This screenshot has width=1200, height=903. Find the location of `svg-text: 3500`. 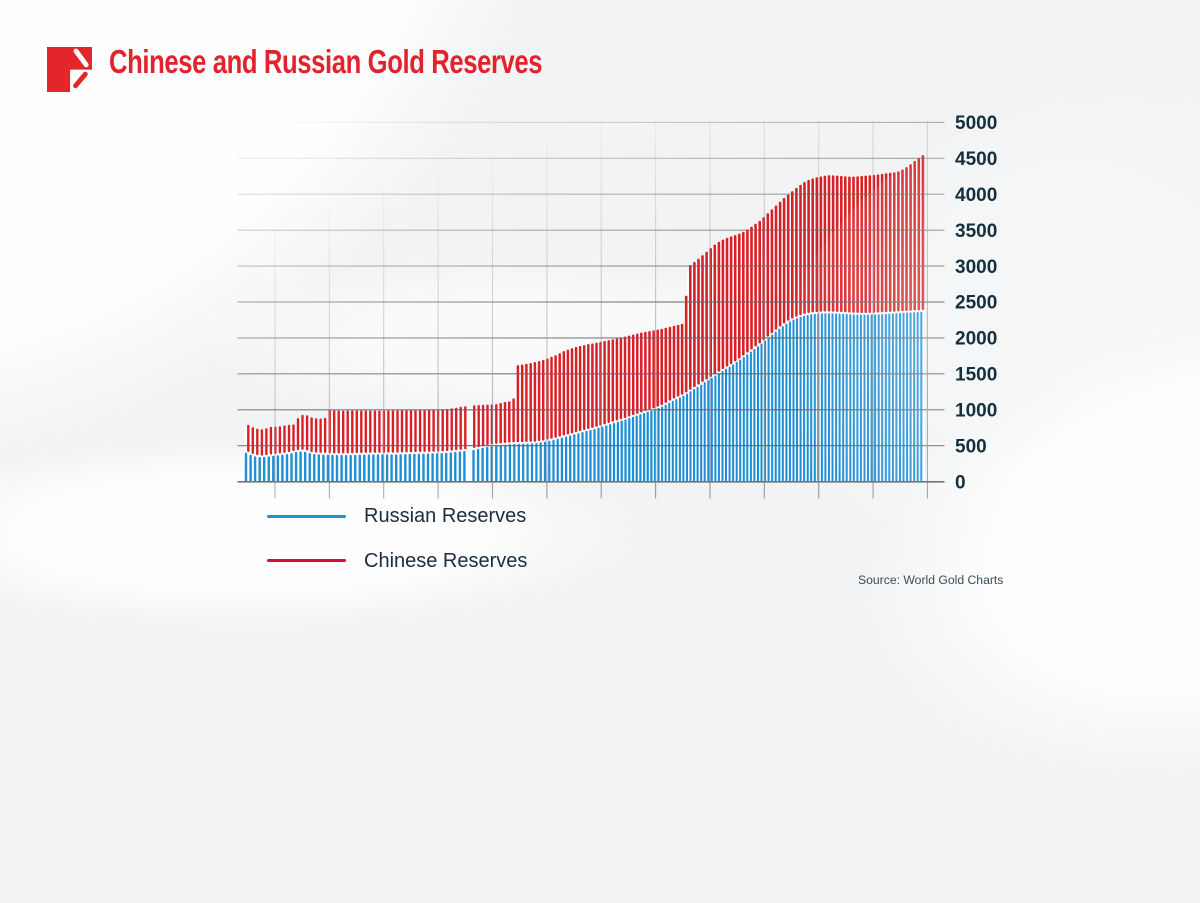

svg-text: 3500 is located at coordinates (976, 231).